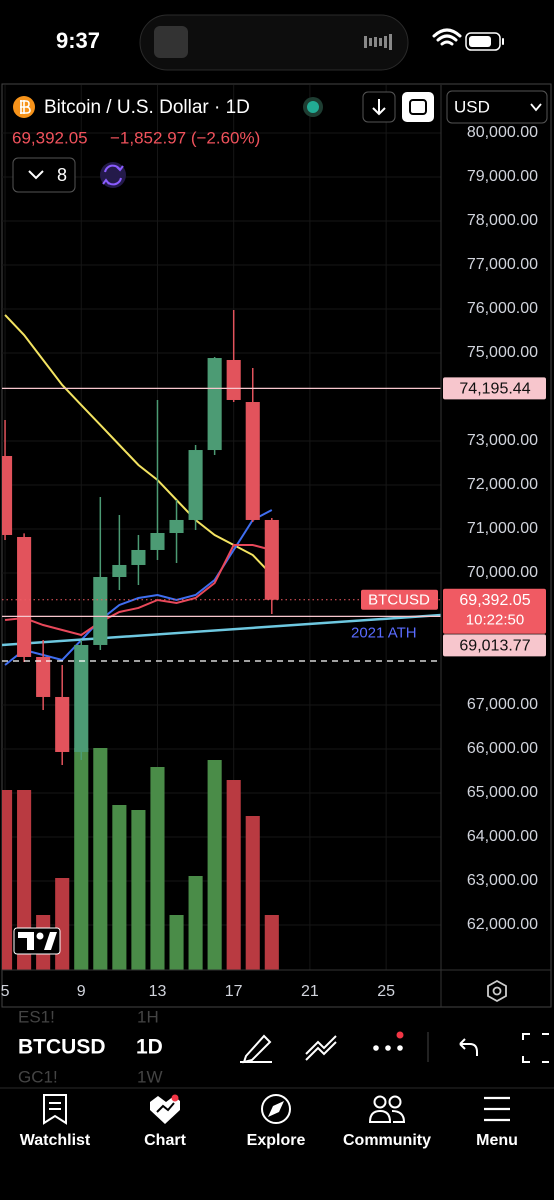 This screenshot has height=1200, width=554. What do you see at coordinates (502, 176) in the screenshot?
I see `y-tick-label: 79,000.00` at bounding box center [502, 176].